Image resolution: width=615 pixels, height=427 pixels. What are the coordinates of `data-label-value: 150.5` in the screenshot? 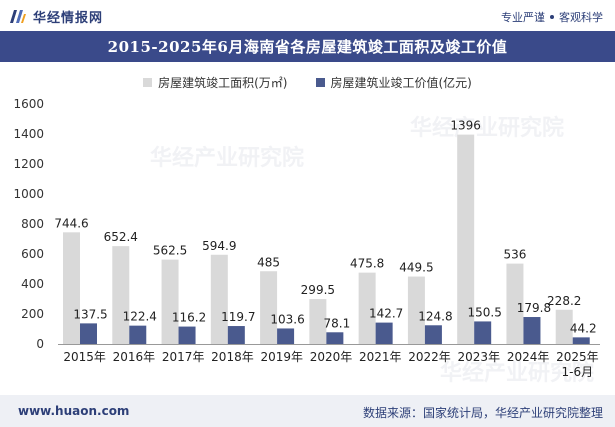 It's located at (485, 312).